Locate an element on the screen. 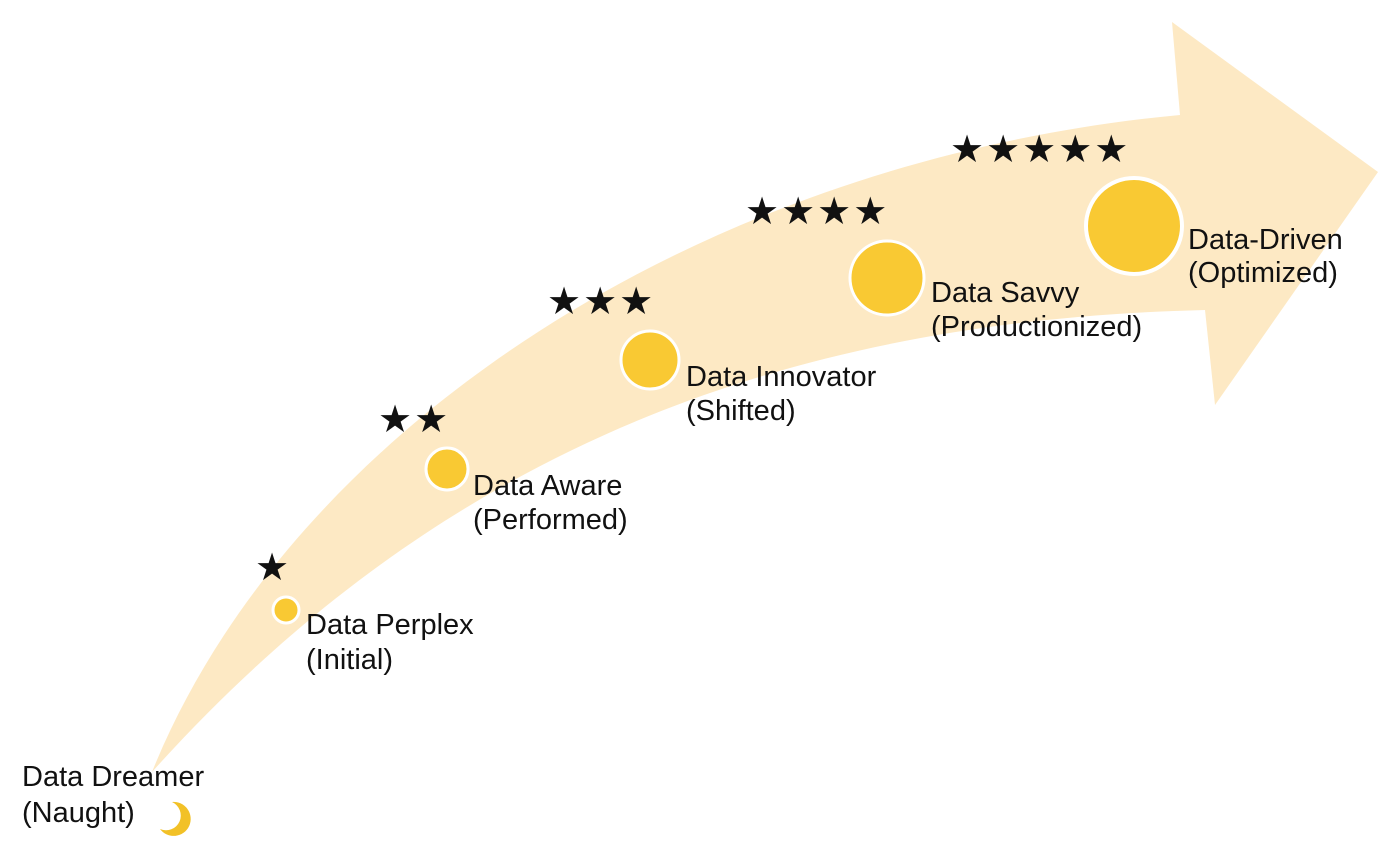 This screenshot has height=864, width=1400. stage-name-label: Data-Driven is located at coordinates (1265, 240).